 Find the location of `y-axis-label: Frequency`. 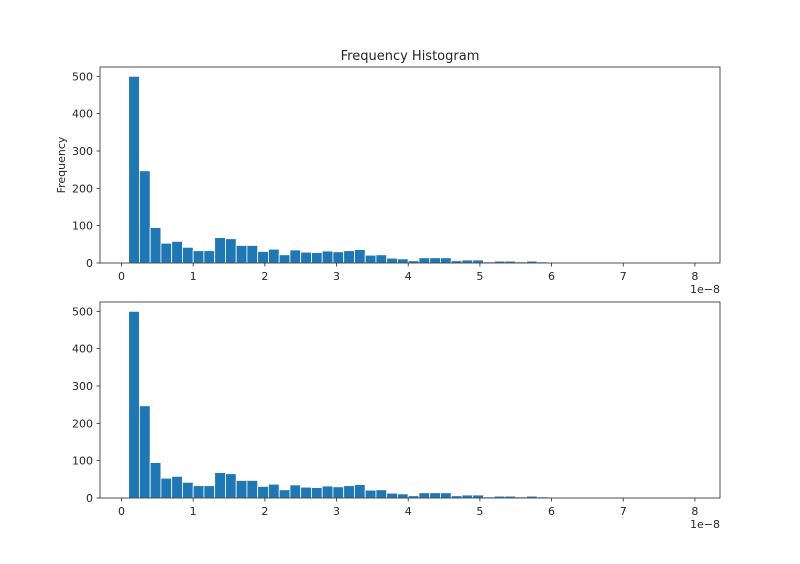

y-axis-label: Frequency is located at coordinates (61, 164).